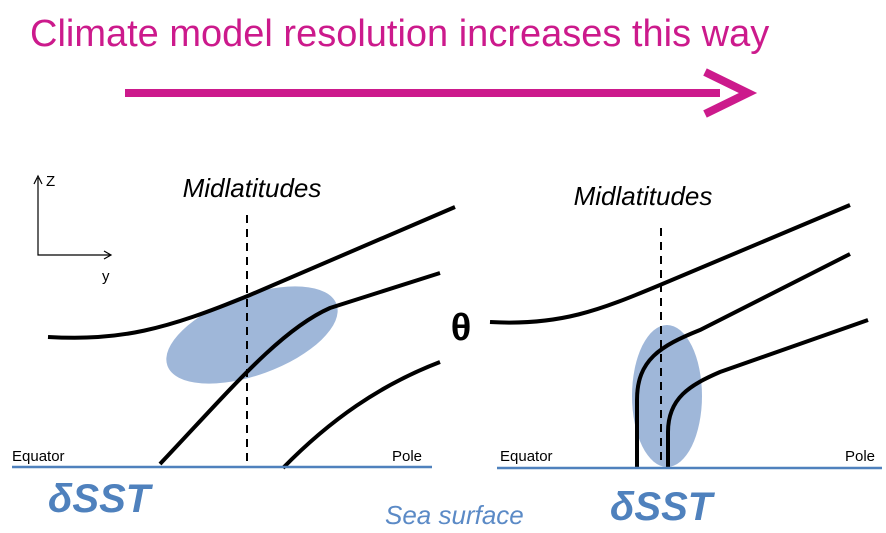 This screenshot has height=533, width=886. Describe the element at coordinates (730, 93) in the screenshot. I see `arrow-head` at that location.